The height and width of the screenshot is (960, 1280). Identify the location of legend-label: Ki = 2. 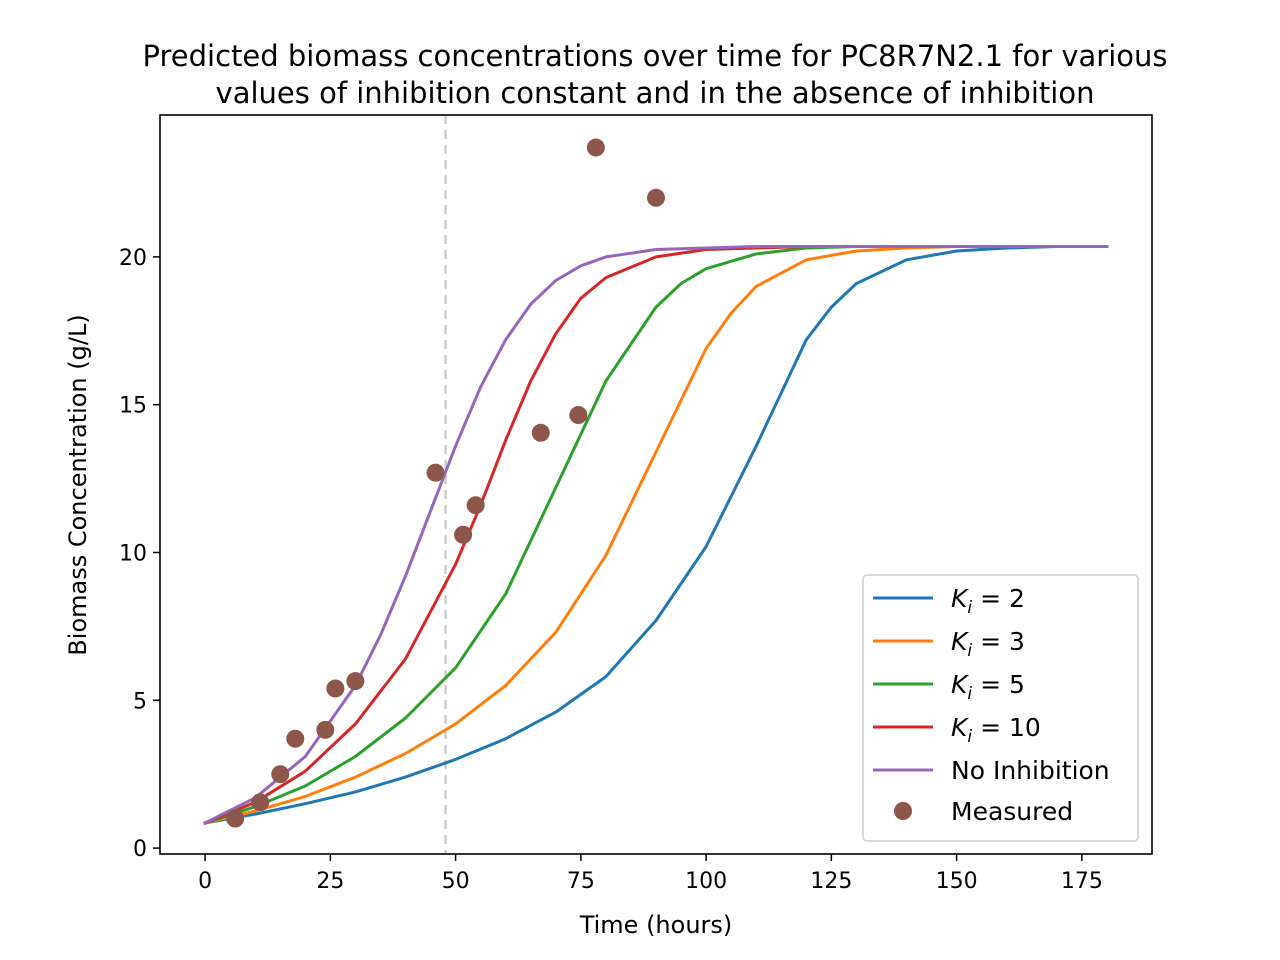
(988, 601).